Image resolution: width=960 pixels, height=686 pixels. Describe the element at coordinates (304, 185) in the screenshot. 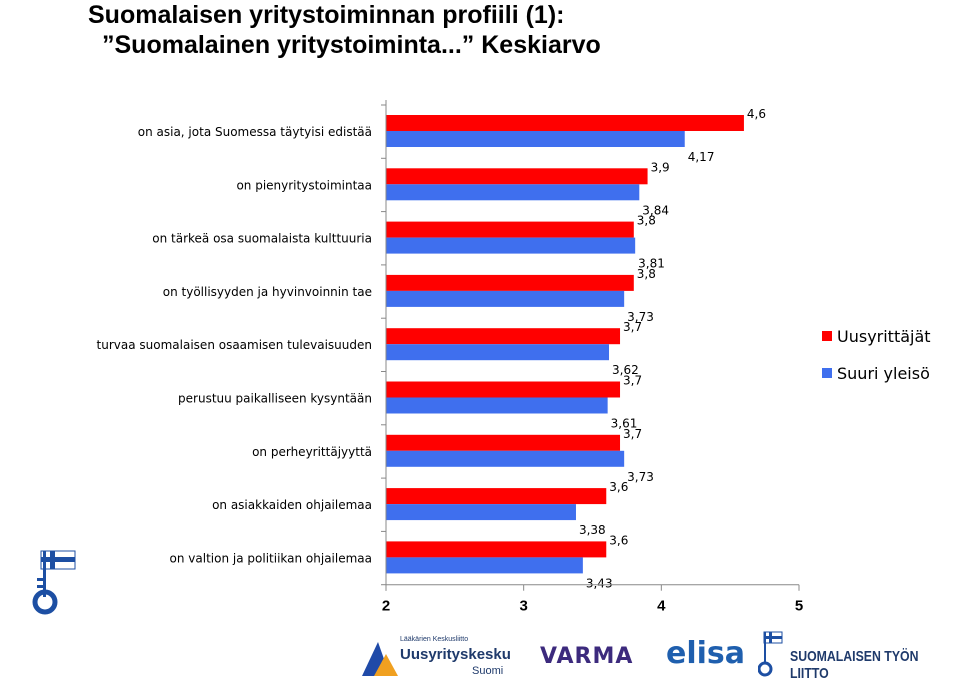

I see `category-label: on pienyritystoimintaa` at that location.